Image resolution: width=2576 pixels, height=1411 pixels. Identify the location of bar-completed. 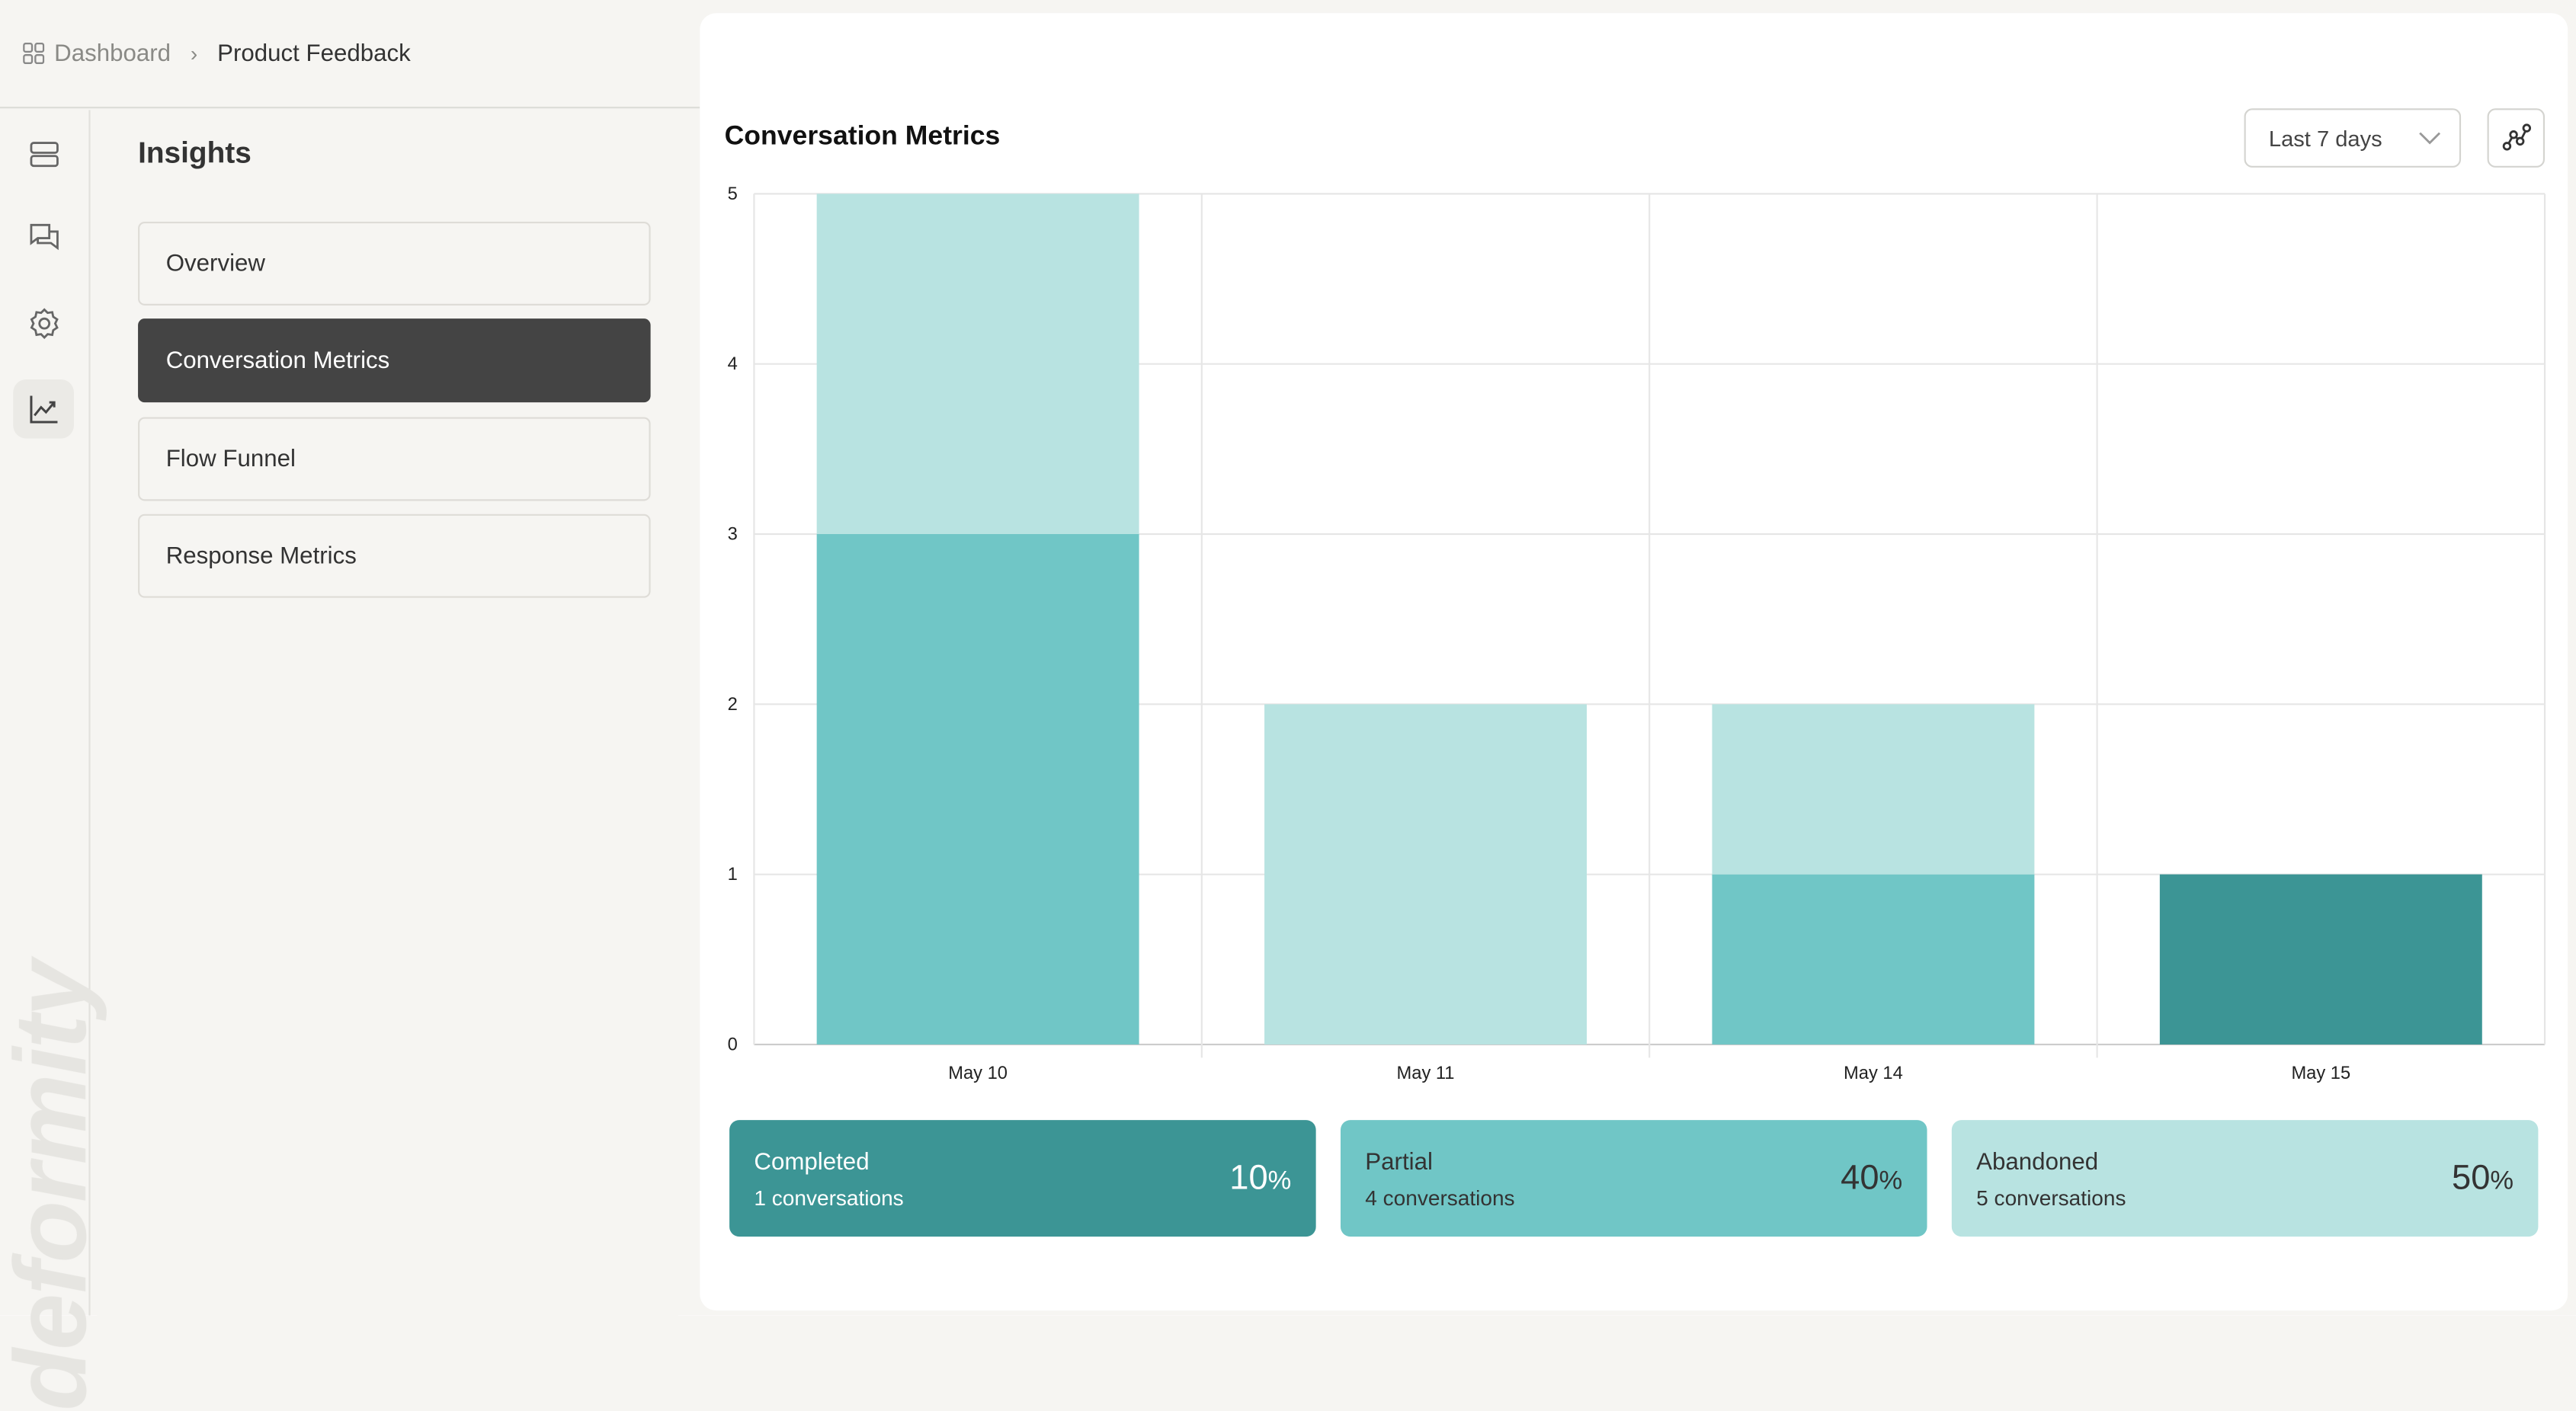
(2320, 959).